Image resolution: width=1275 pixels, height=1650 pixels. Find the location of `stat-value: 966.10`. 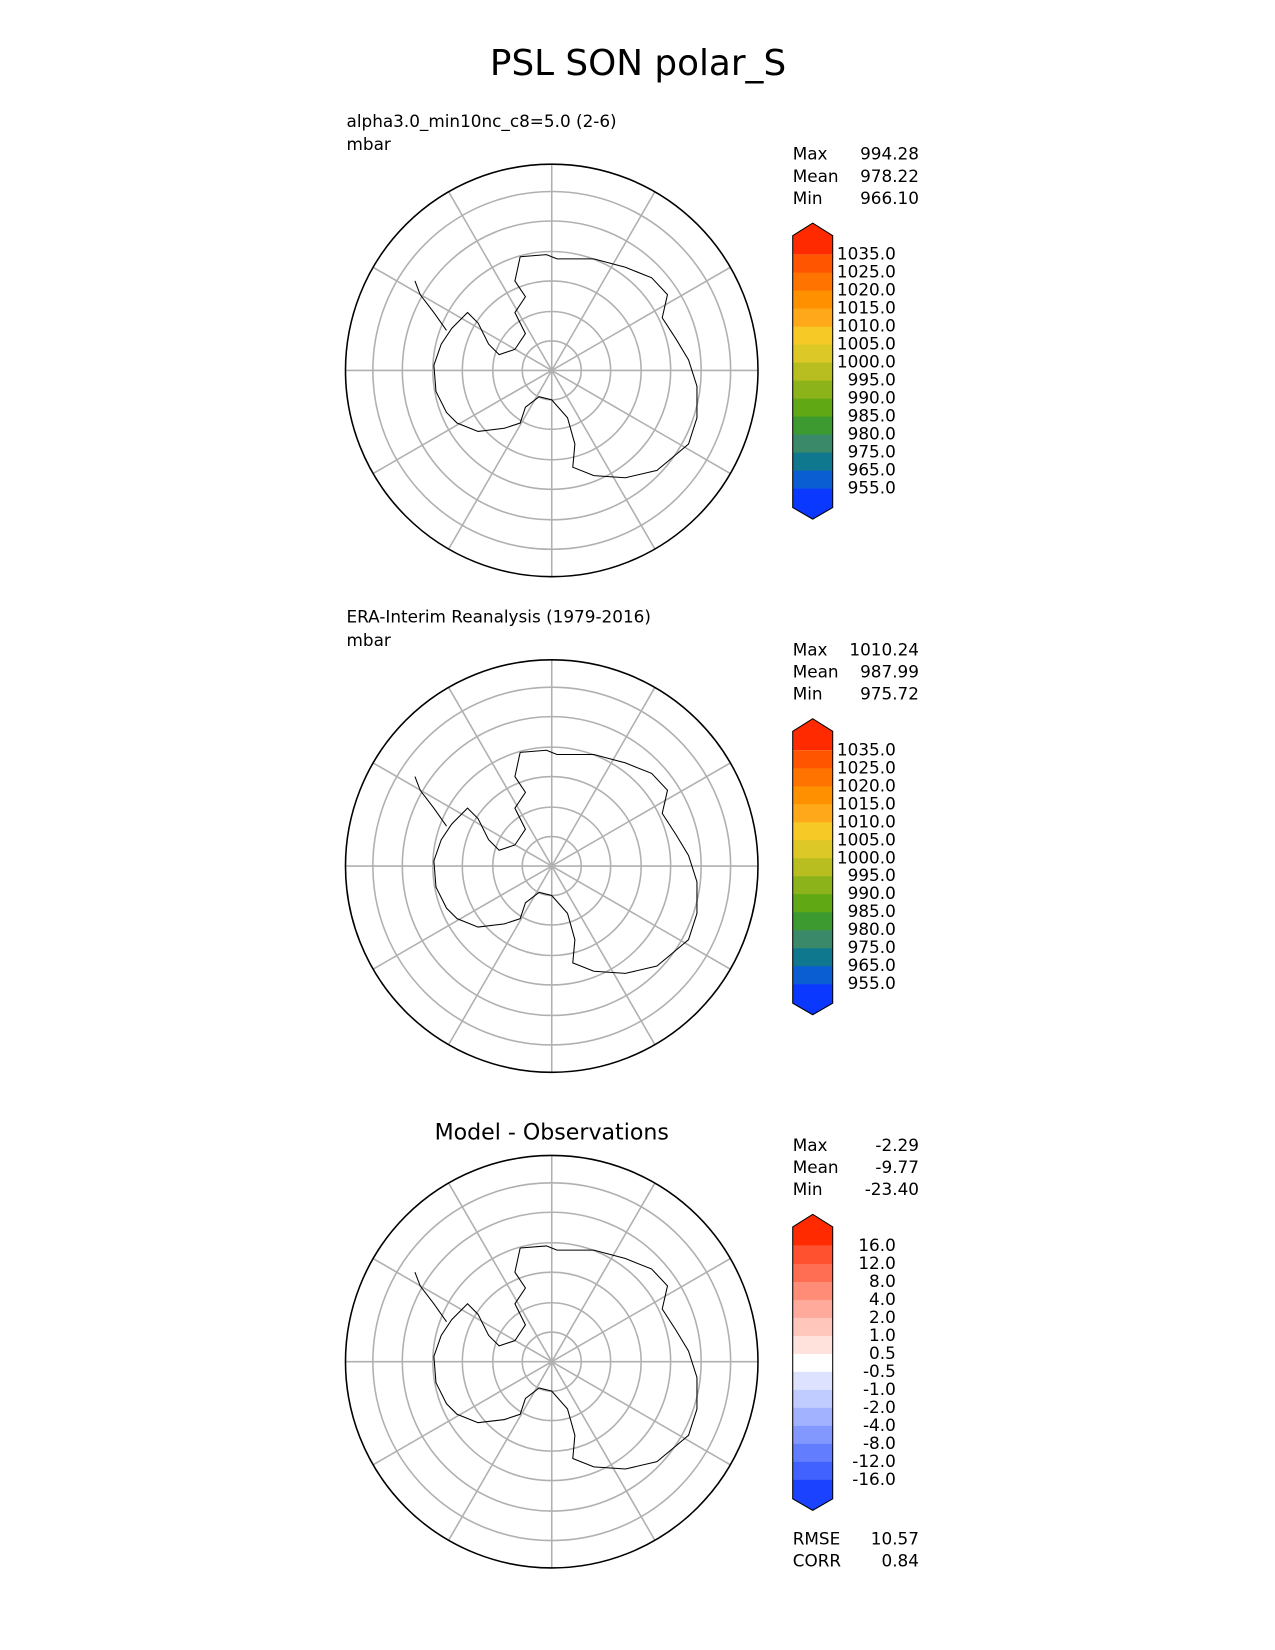

stat-value: 966.10 is located at coordinates (889, 198).